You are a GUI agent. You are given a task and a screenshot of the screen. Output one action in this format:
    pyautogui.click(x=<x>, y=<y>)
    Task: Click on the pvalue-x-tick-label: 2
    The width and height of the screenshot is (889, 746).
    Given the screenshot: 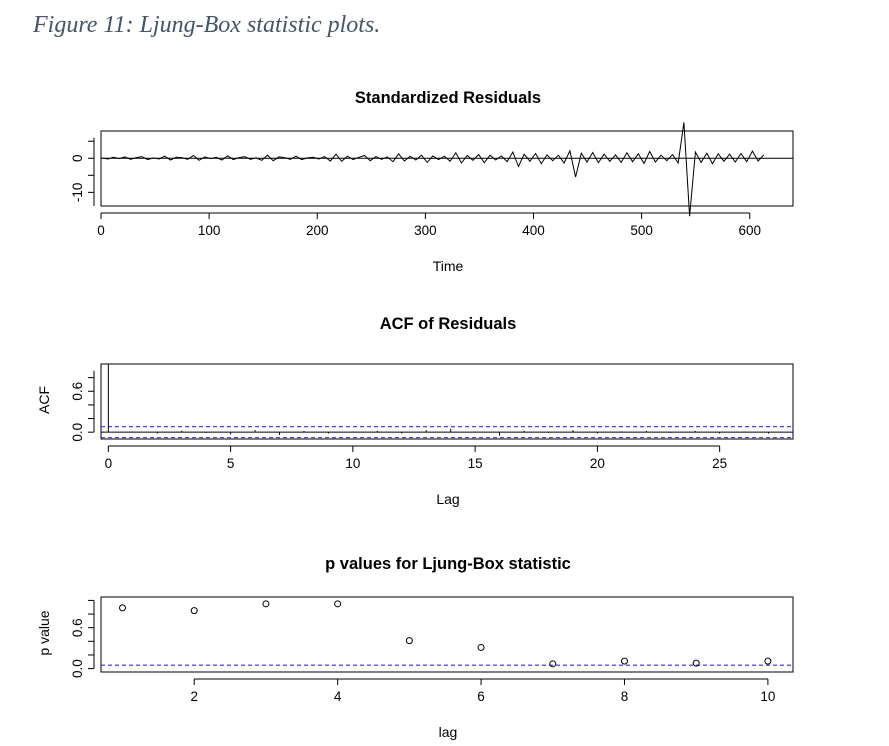 What is the action you would take?
    pyautogui.click(x=194, y=696)
    